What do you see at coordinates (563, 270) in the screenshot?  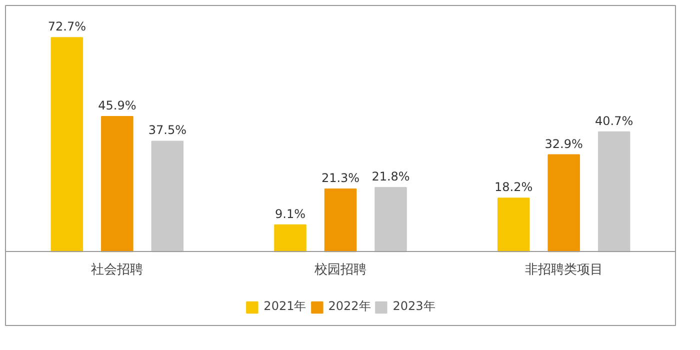 I see `x-tick-label: 非招聘类项目` at bounding box center [563, 270].